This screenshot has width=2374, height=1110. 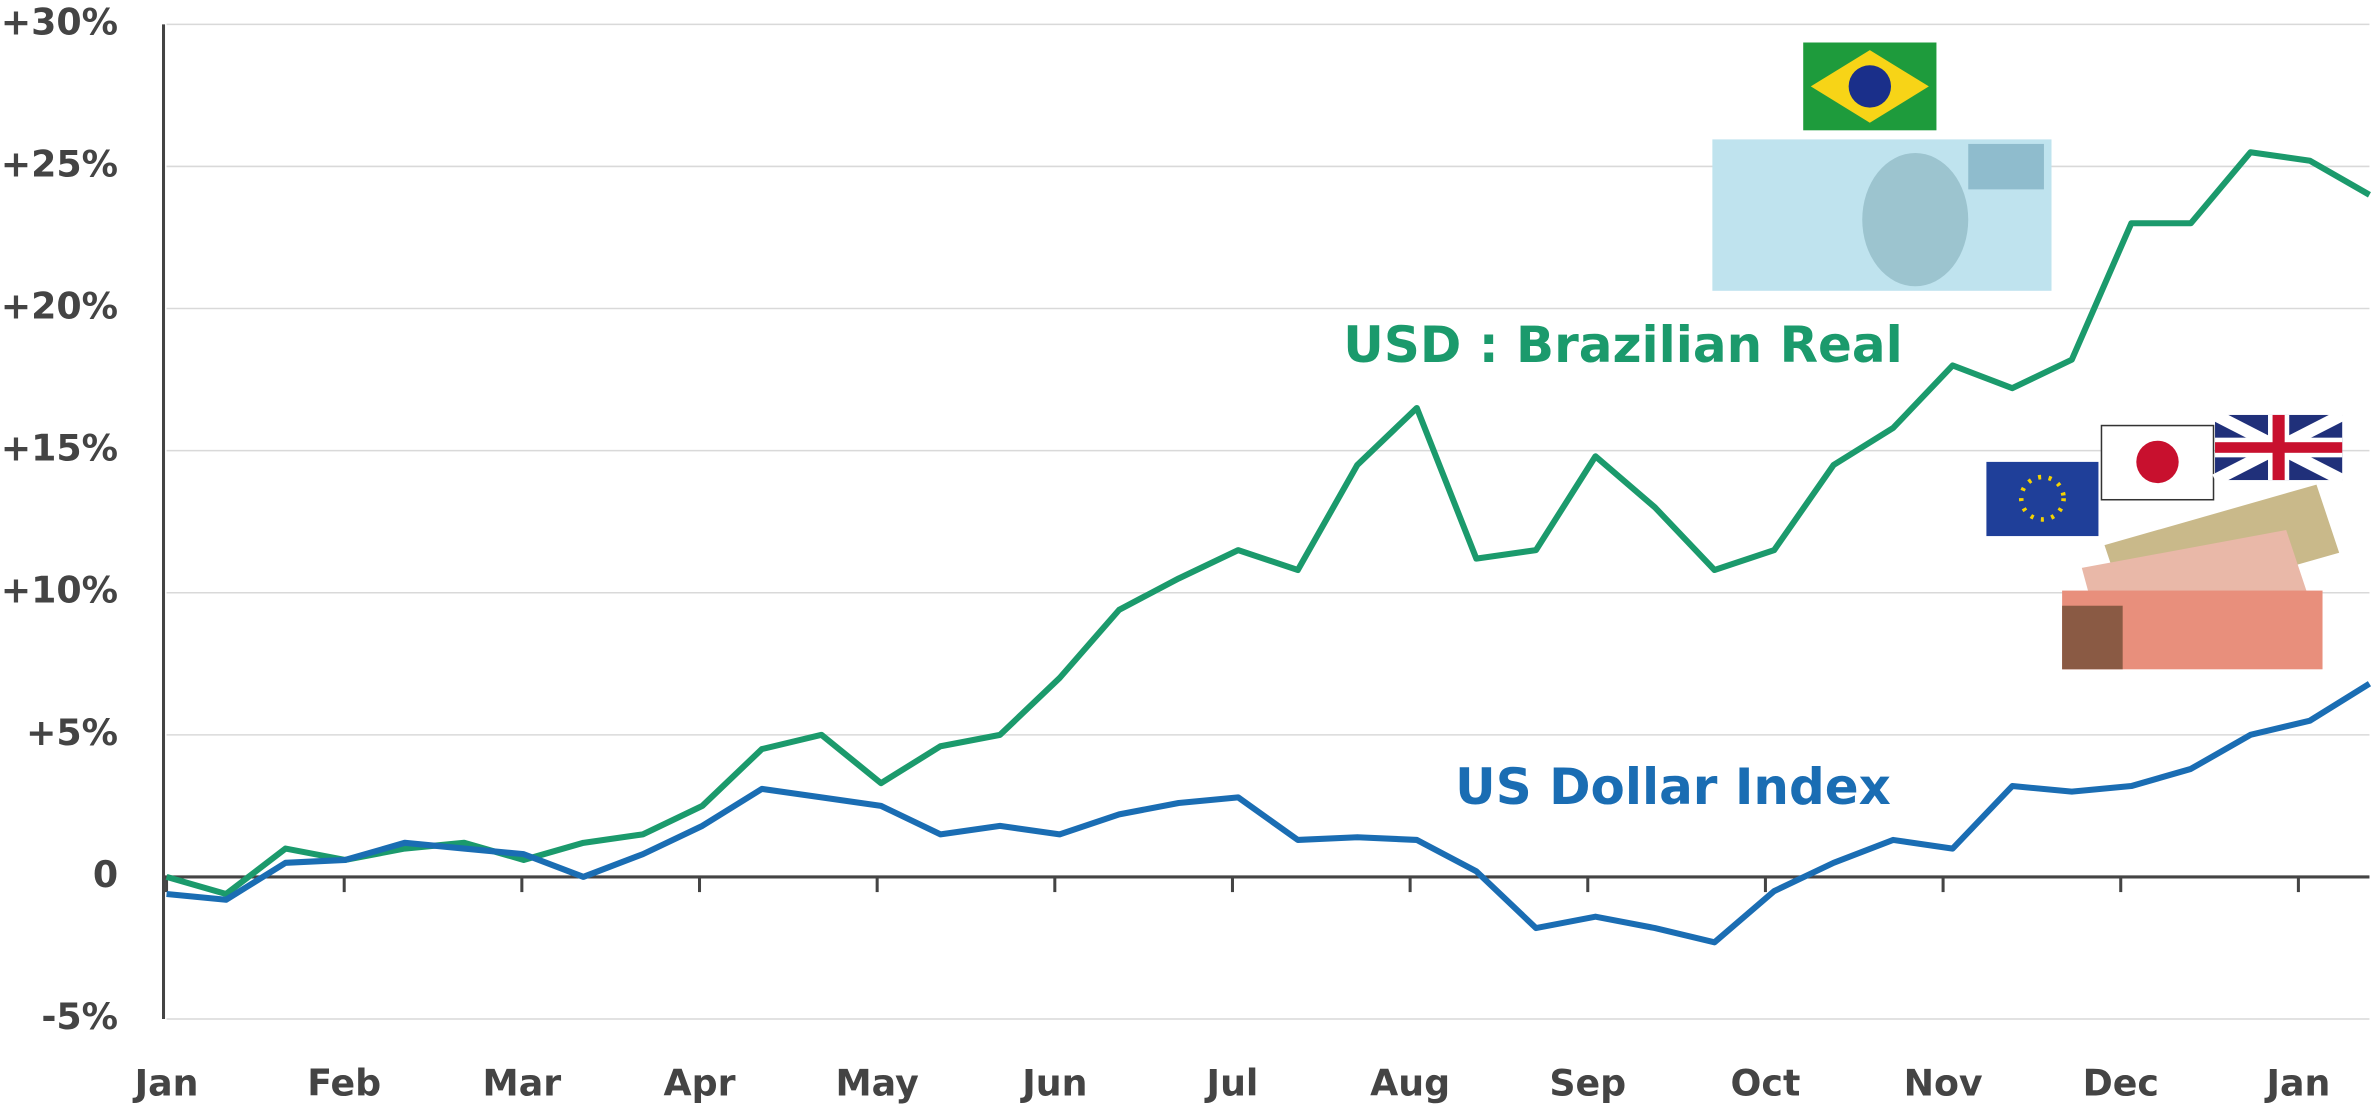 I want to click on x-tick-label: Aug, so click(x=1410, y=1083).